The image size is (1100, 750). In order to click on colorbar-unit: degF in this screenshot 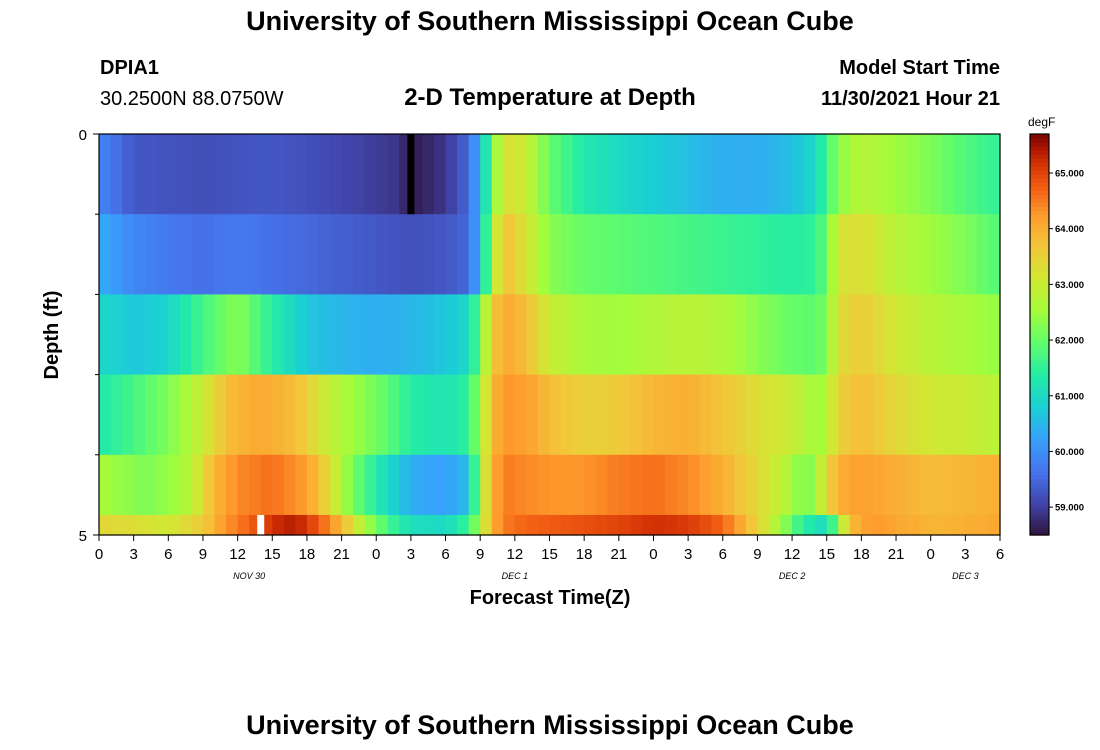, I will do `click(1041, 122)`.